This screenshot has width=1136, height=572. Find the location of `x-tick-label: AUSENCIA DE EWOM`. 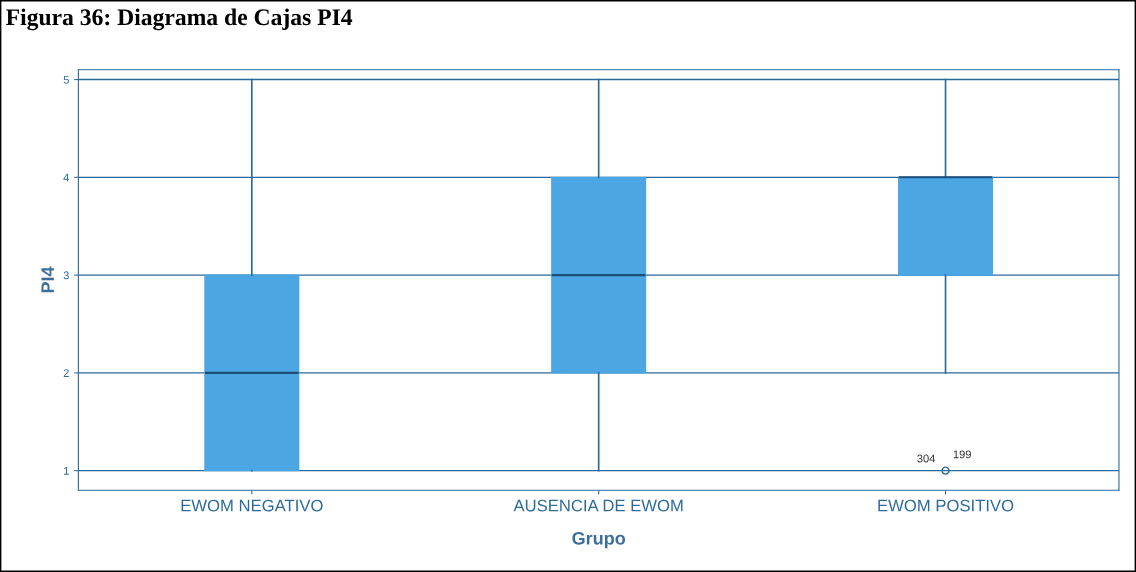

x-tick-label: AUSENCIA DE EWOM is located at coordinates (598, 505).